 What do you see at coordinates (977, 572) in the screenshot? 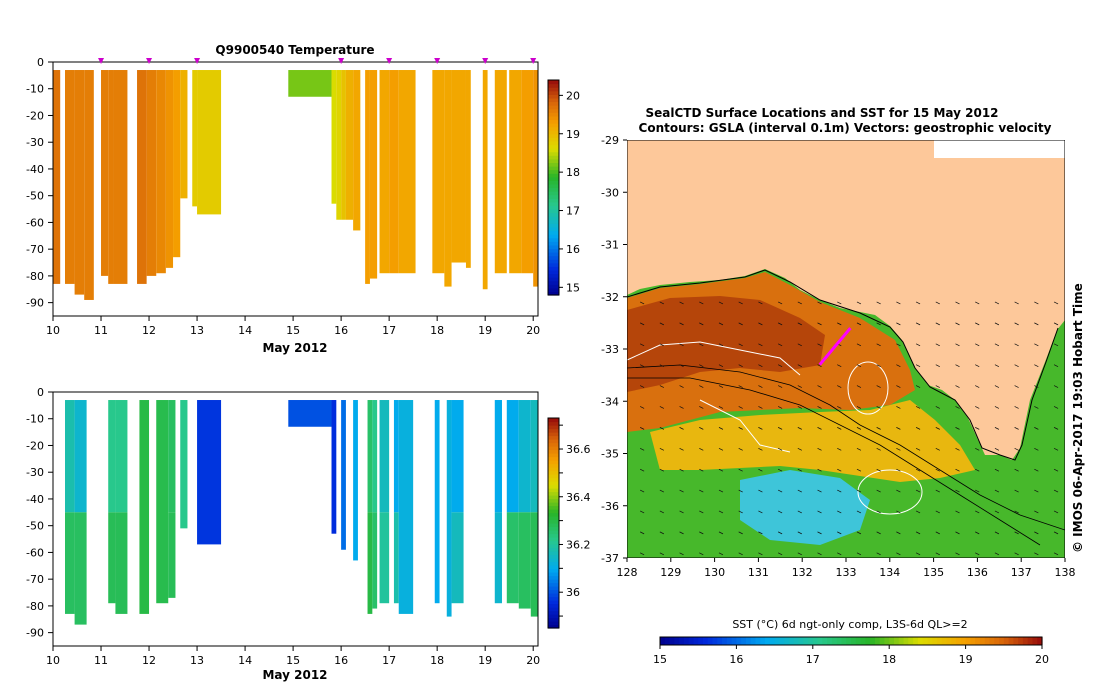
I see `map-x-tick-label: 136` at bounding box center [977, 572].